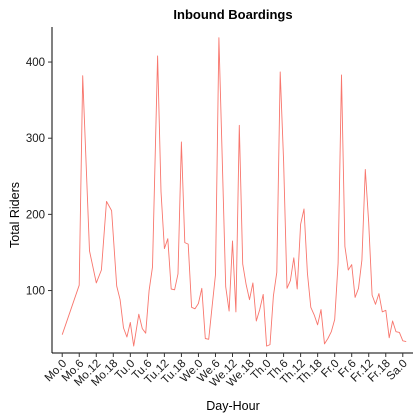 The height and width of the screenshot is (420, 420). What do you see at coordinates (35, 292) in the screenshot?
I see `y-tick-label: 100` at bounding box center [35, 292].